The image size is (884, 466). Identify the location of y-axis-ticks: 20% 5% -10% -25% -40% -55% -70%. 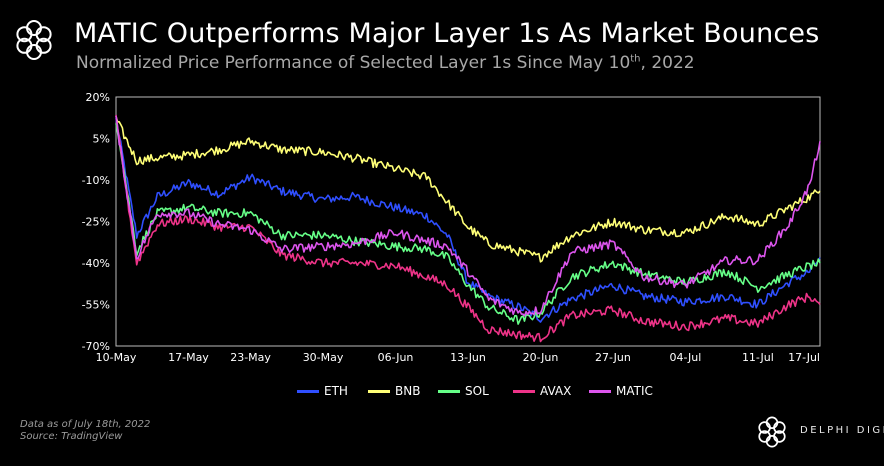
(96, 222).